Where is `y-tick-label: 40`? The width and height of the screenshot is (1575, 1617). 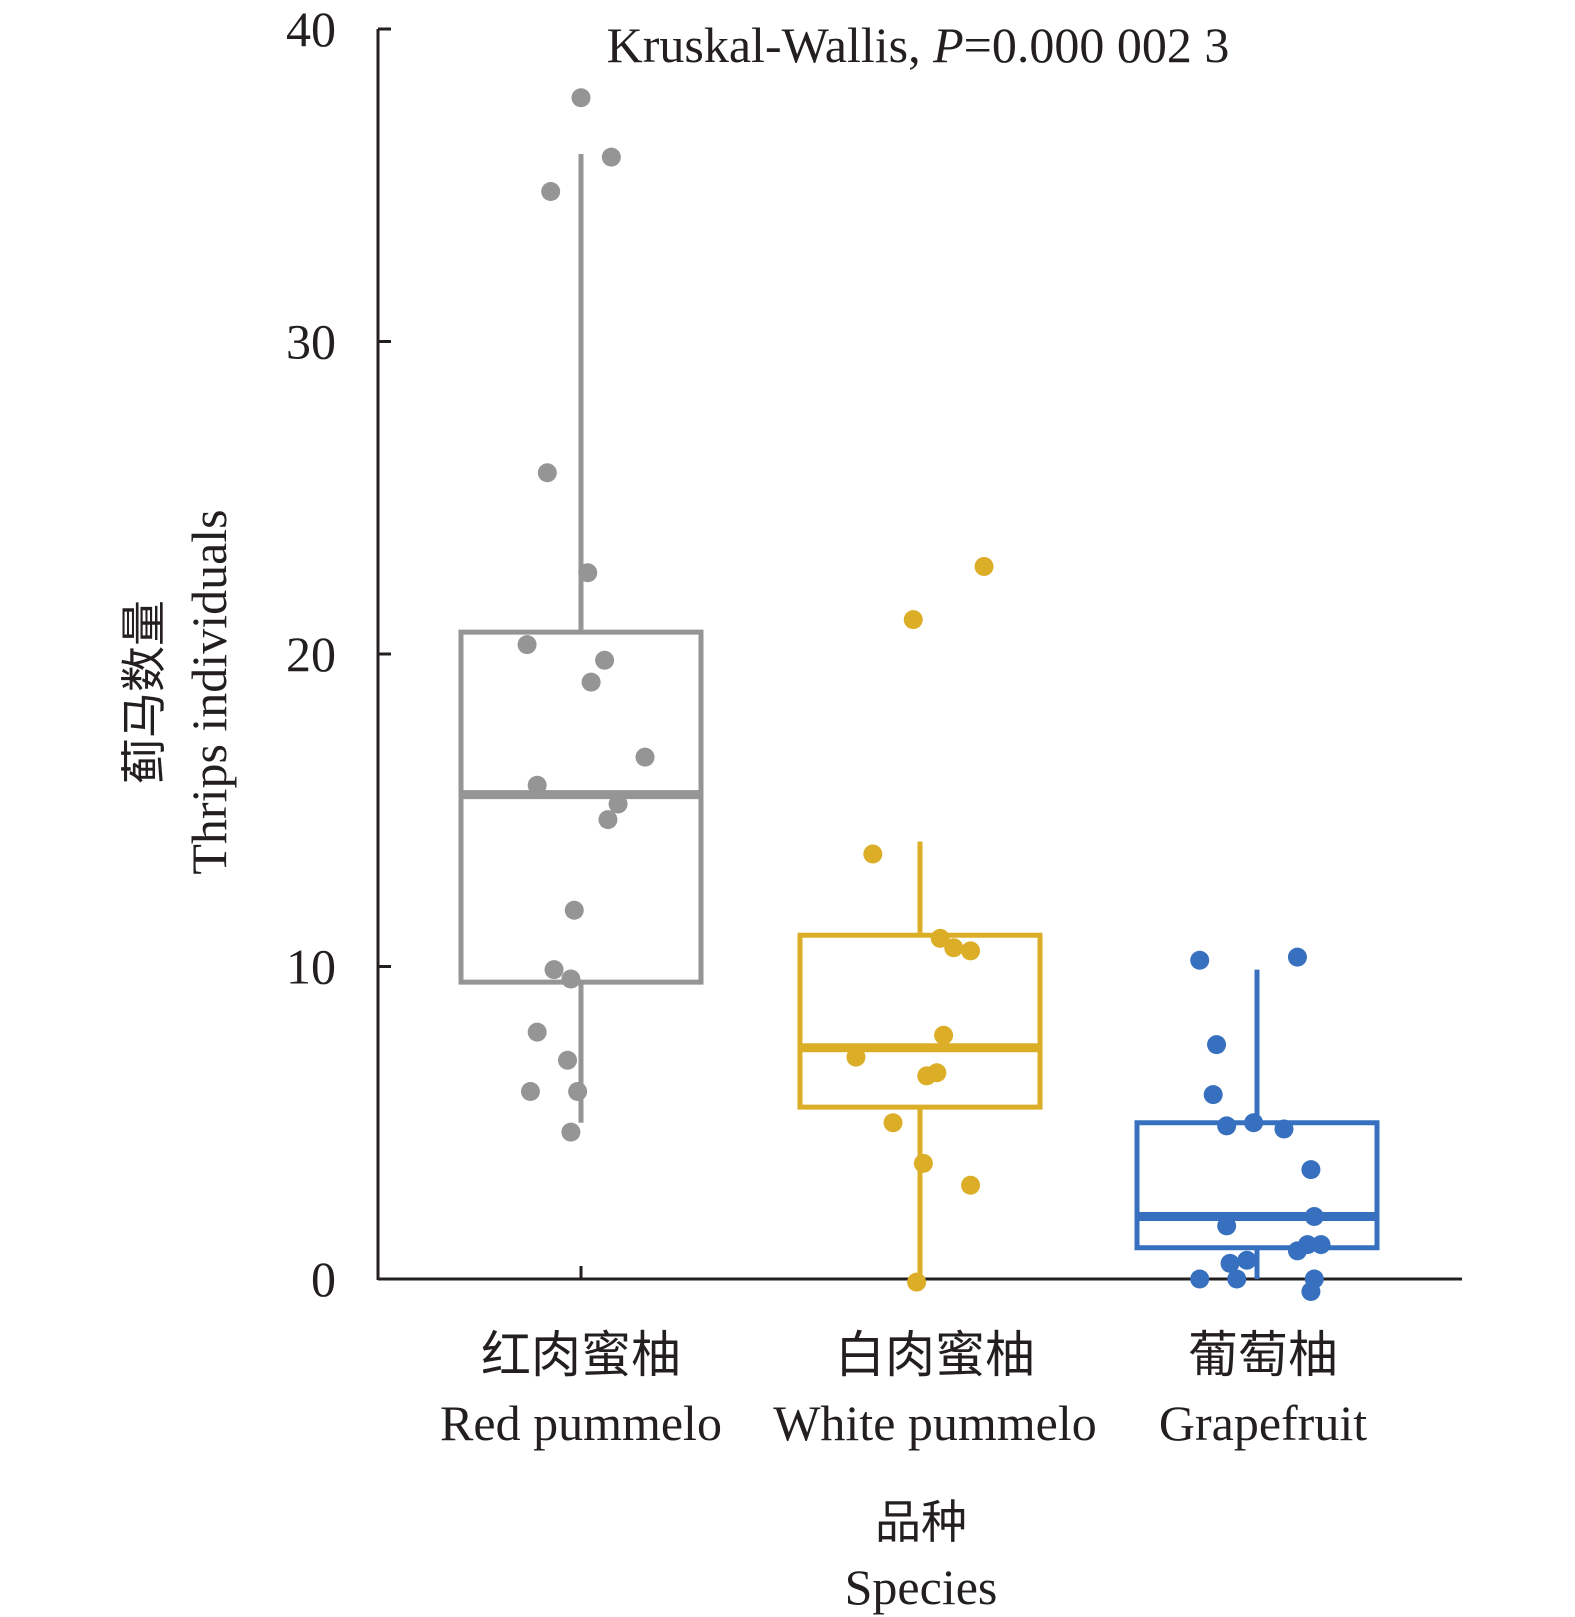
y-tick-label: 40 is located at coordinates (311, 29).